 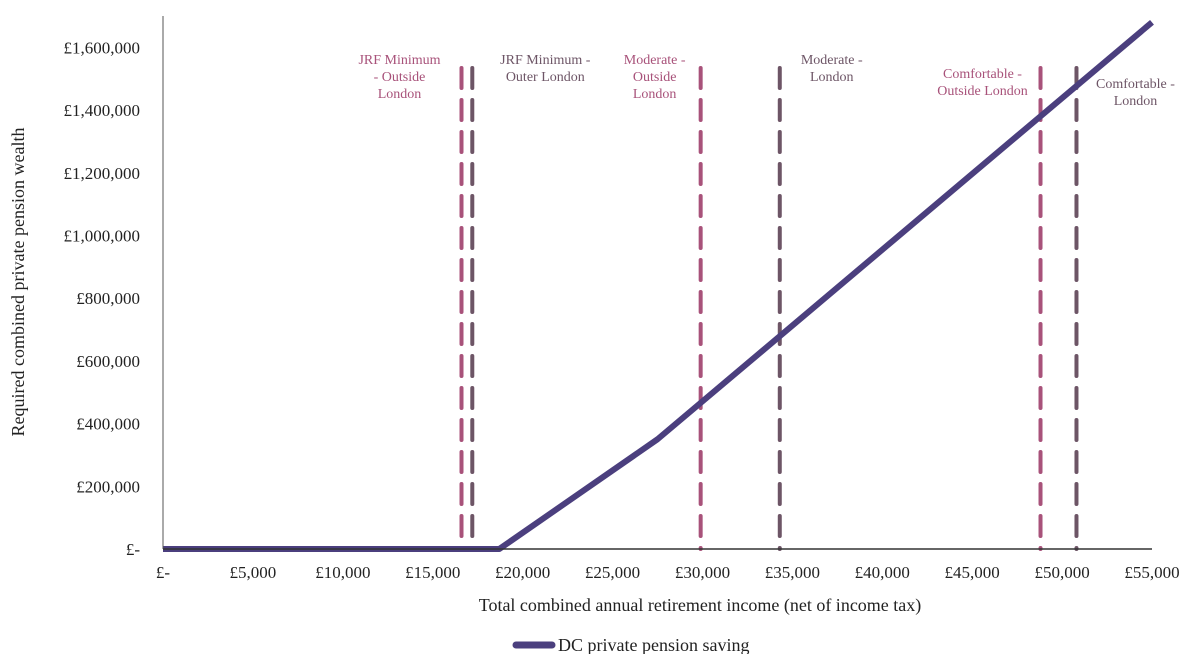 I want to click on reference-line-label: Outer London, so click(x=545, y=77).